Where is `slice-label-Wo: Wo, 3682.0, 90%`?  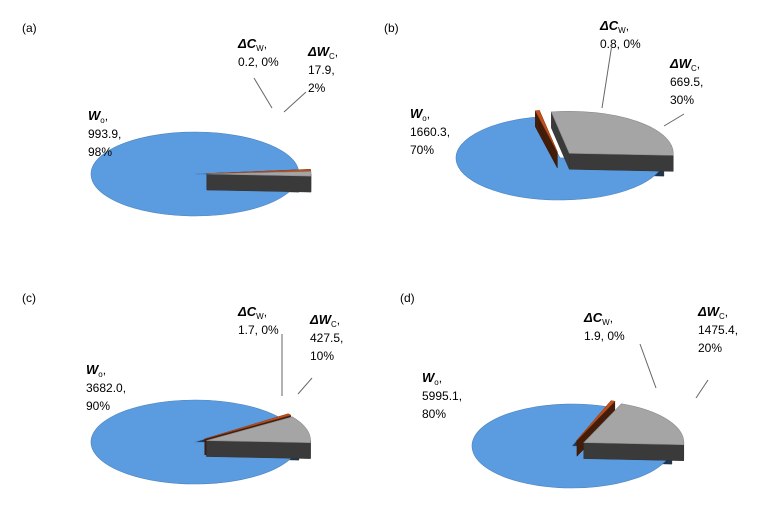 slice-label-Wo: Wo, 3682.0, 90% is located at coordinates (106, 387).